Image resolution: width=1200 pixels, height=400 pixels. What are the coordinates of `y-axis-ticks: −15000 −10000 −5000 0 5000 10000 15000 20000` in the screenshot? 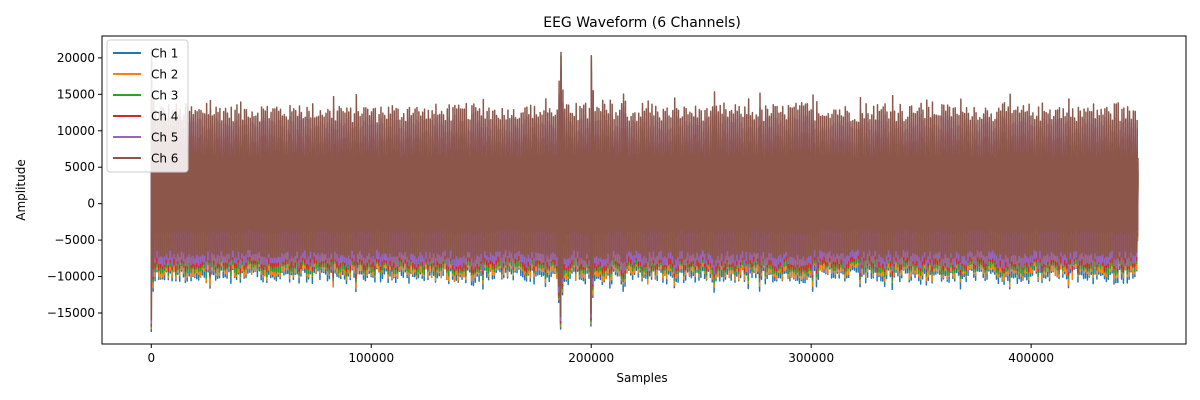 It's located at (74, 185).